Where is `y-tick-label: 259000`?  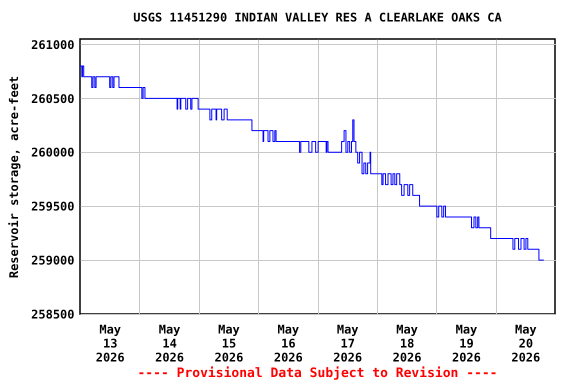 y-tick-label: 259000 is located at coordinates (52, 261).